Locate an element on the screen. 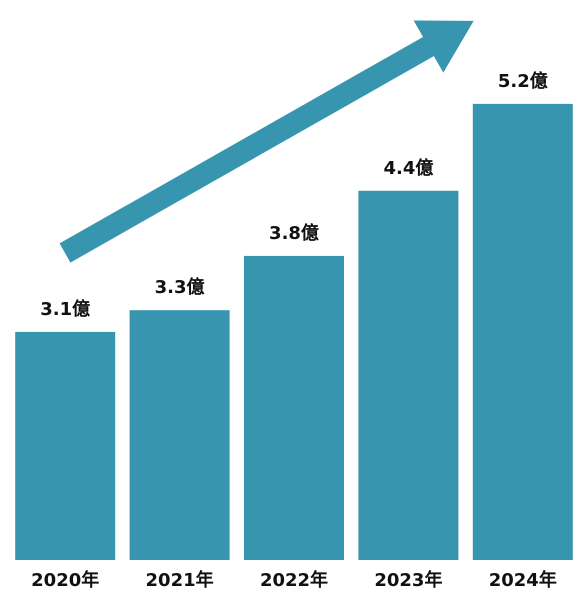 This screenshot has height=605, width=587. x-tick-label: 2021年 is located at coordinates (180, 580).